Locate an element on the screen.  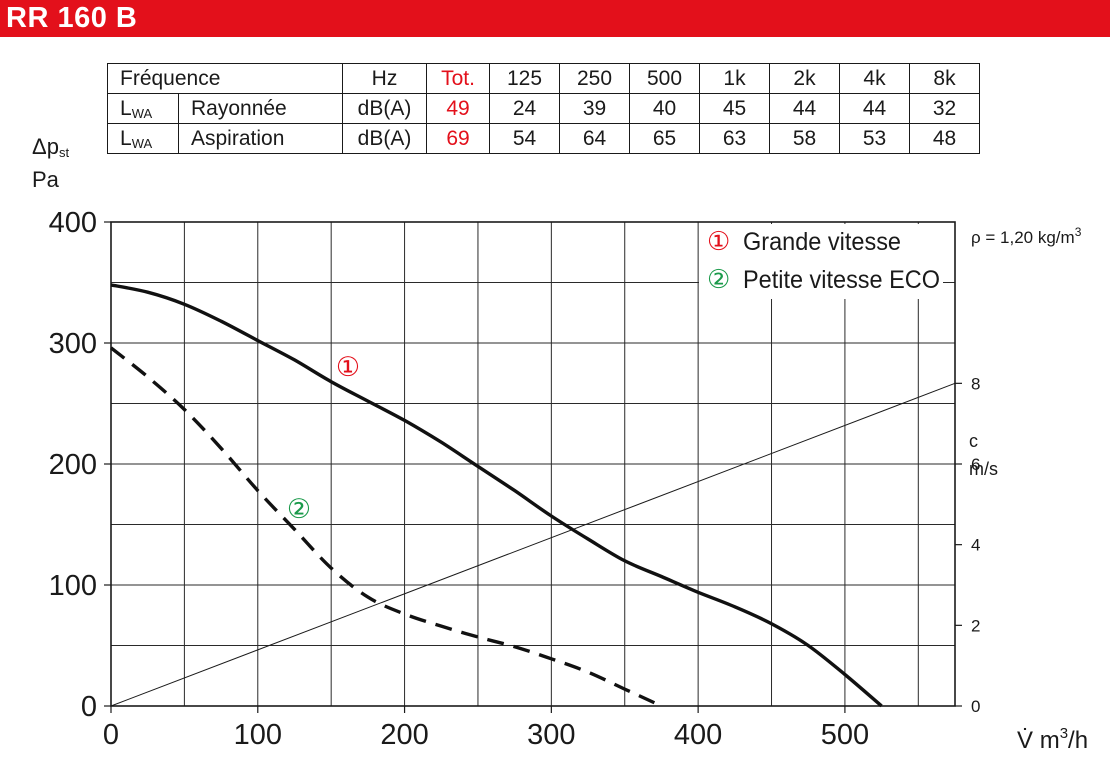
y-axis-unit: Pa is located at coordinates (45, 179).